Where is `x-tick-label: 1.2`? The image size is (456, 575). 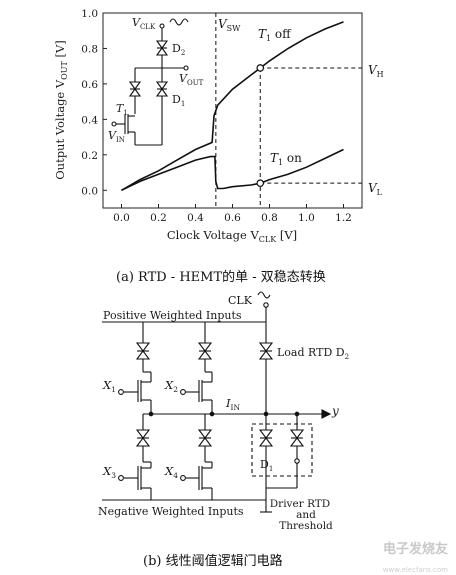
x-tick-label: 1.2 is located at coordinates (343, 218).